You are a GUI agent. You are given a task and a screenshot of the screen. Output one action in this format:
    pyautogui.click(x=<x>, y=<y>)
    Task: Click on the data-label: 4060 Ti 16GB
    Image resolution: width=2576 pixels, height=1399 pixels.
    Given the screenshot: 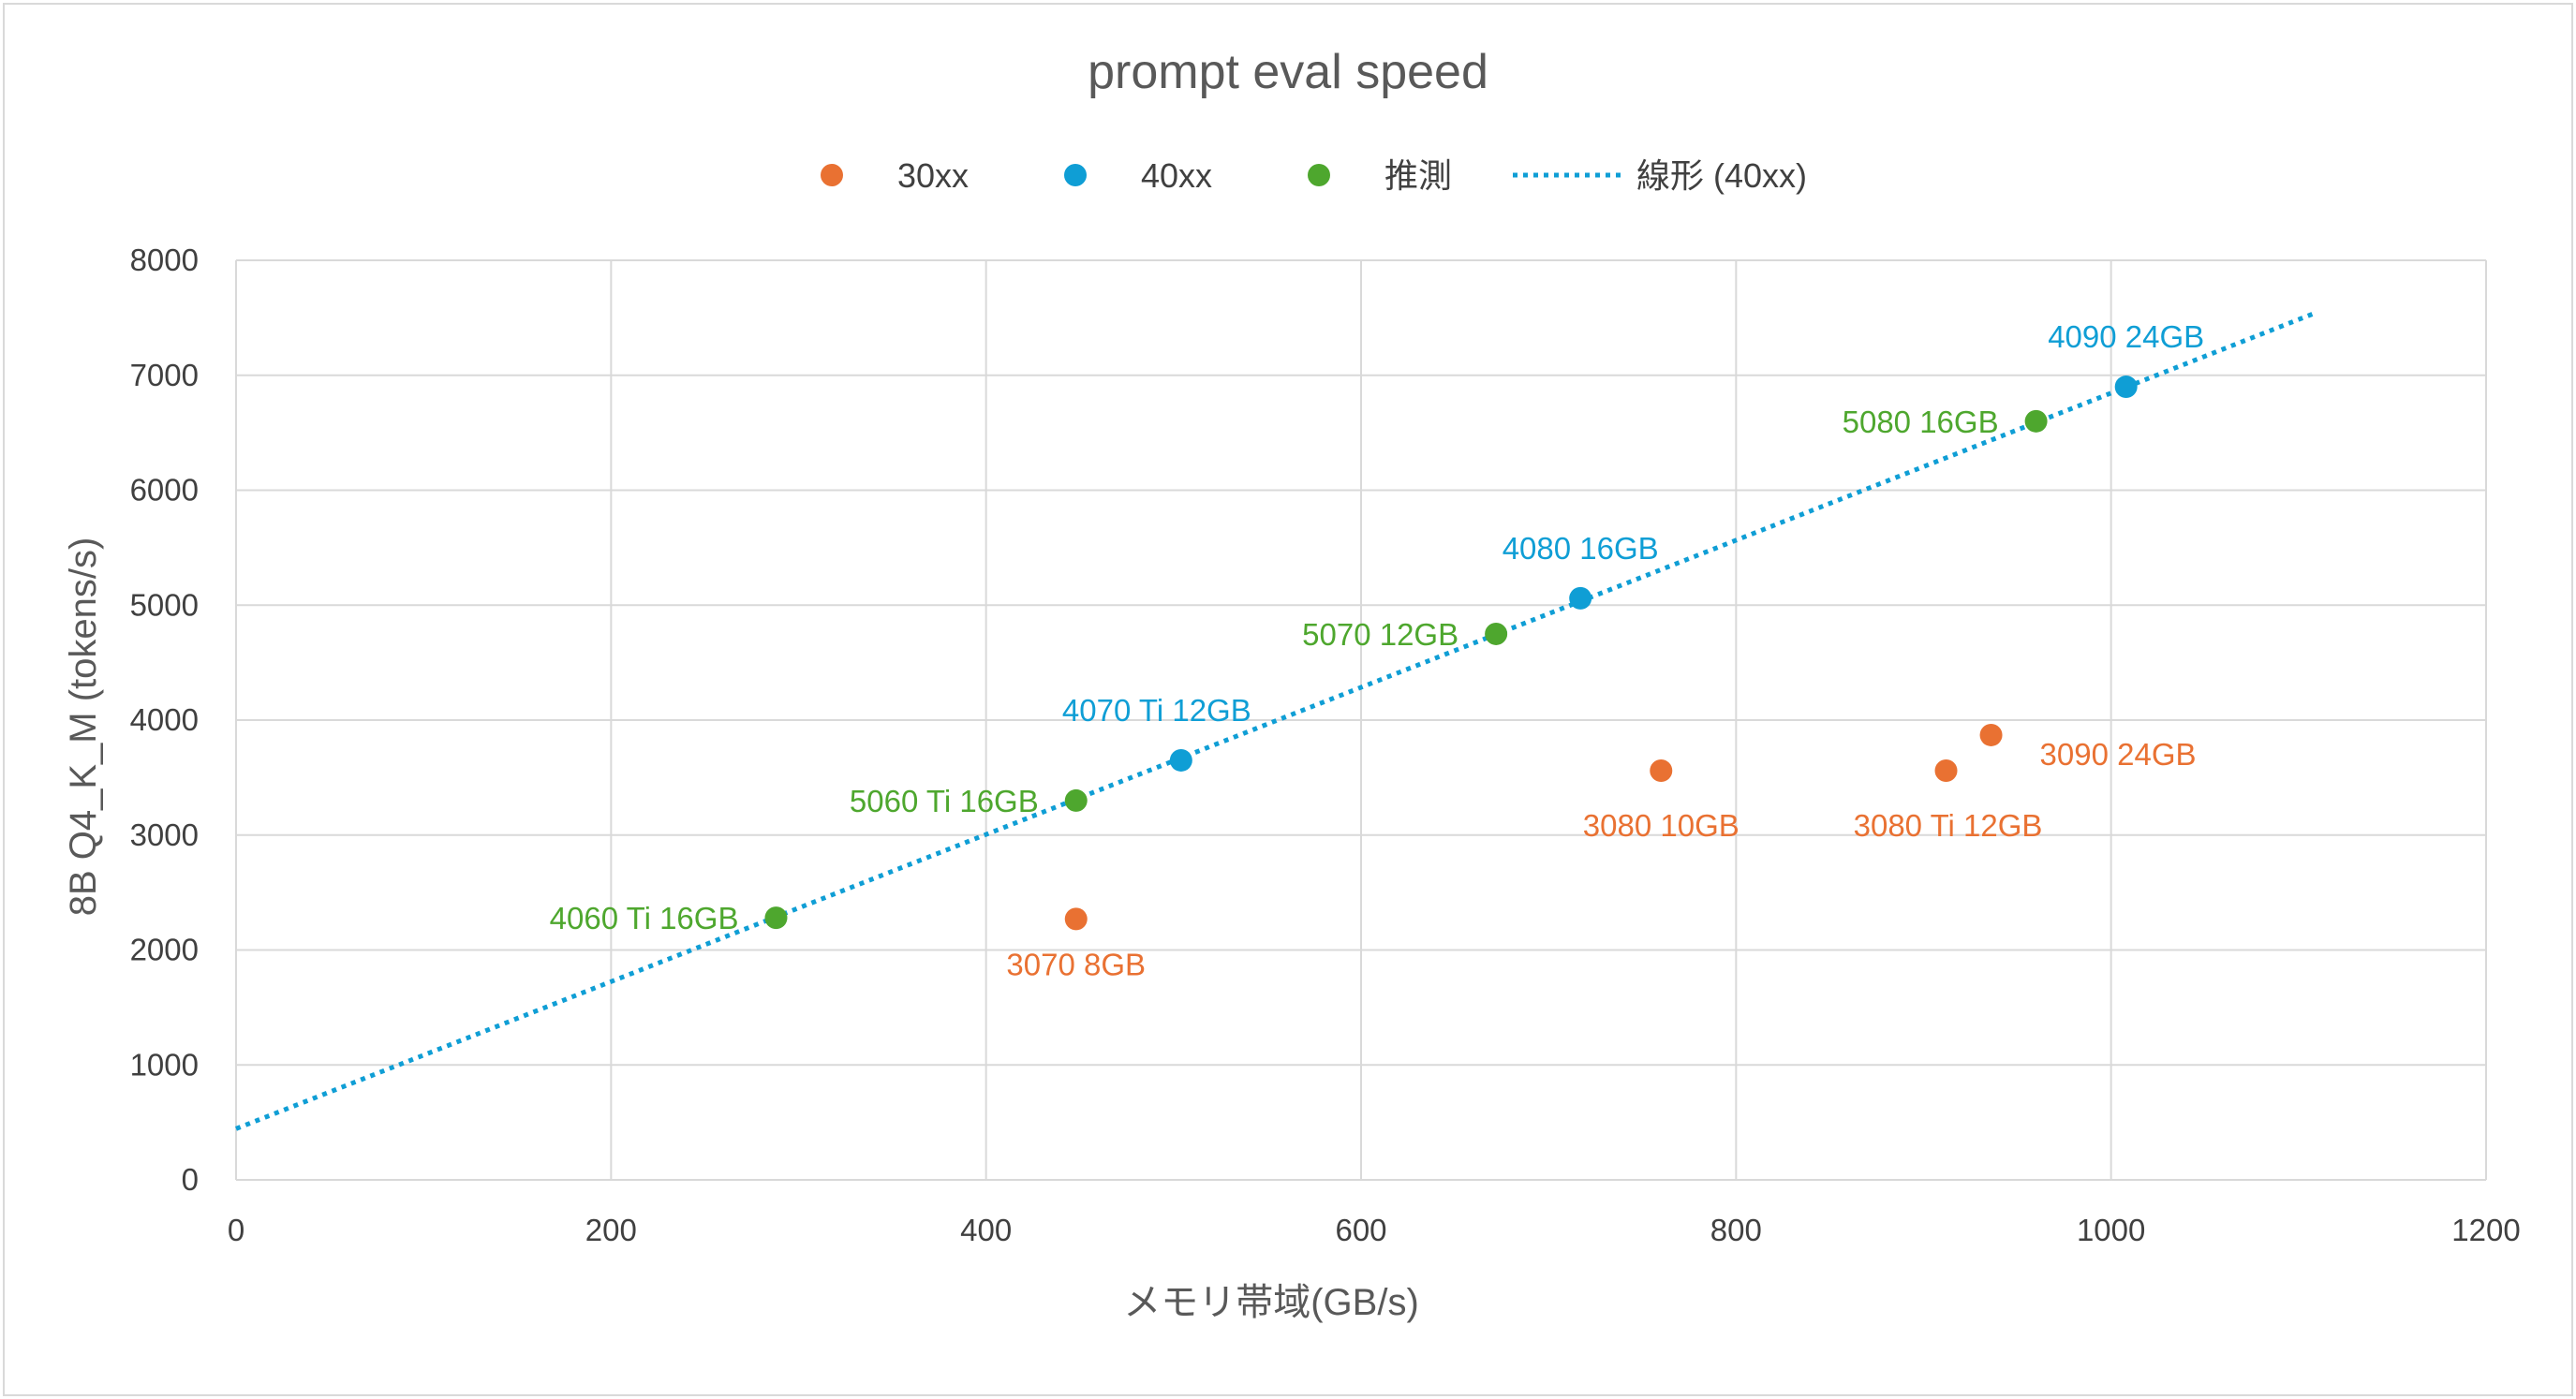 What is the action you would take?
    pyautogui.click(x=644, y=918)
    